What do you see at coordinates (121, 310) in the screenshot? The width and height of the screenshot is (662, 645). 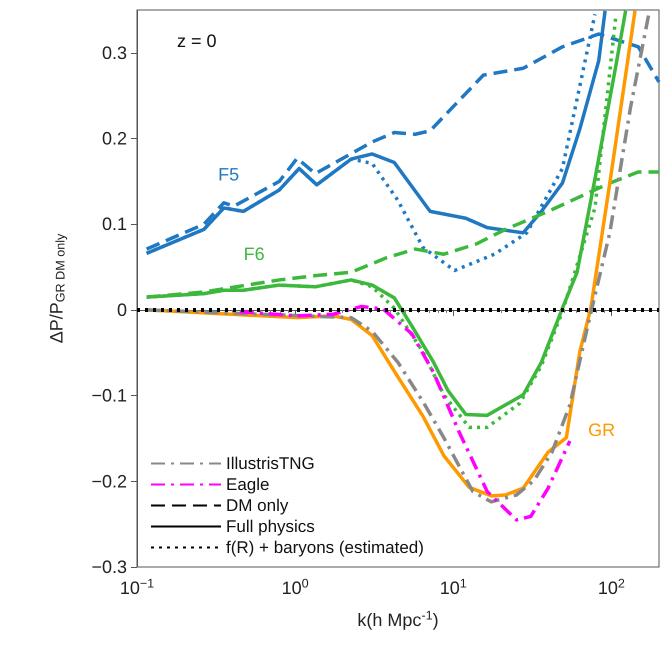 I see `y-tick-label: 0` at bounding box center [121, 310].